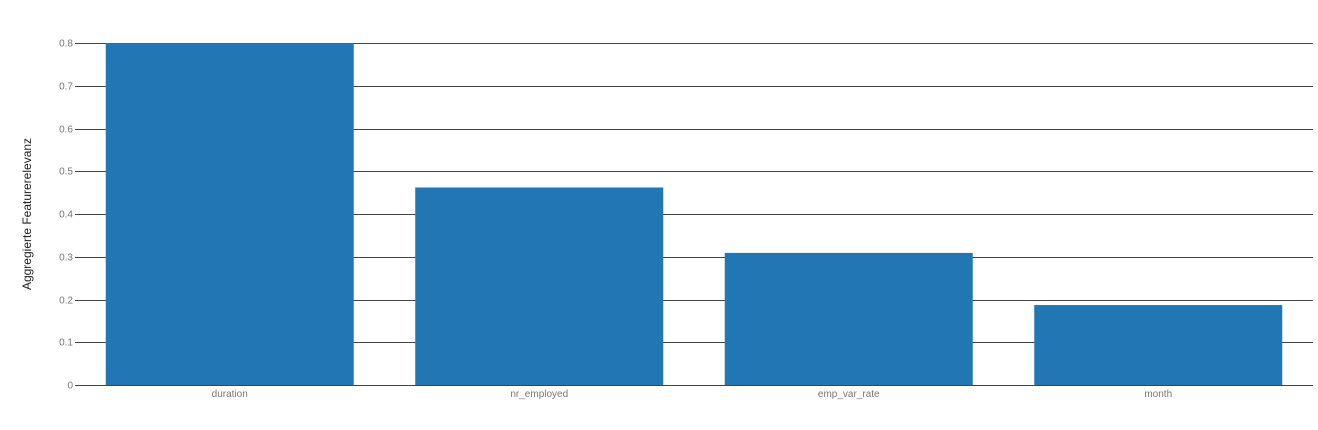  Describe the element at coordinates (539, 286) in the screenshot. I see `bar-nr-employed` at that location.